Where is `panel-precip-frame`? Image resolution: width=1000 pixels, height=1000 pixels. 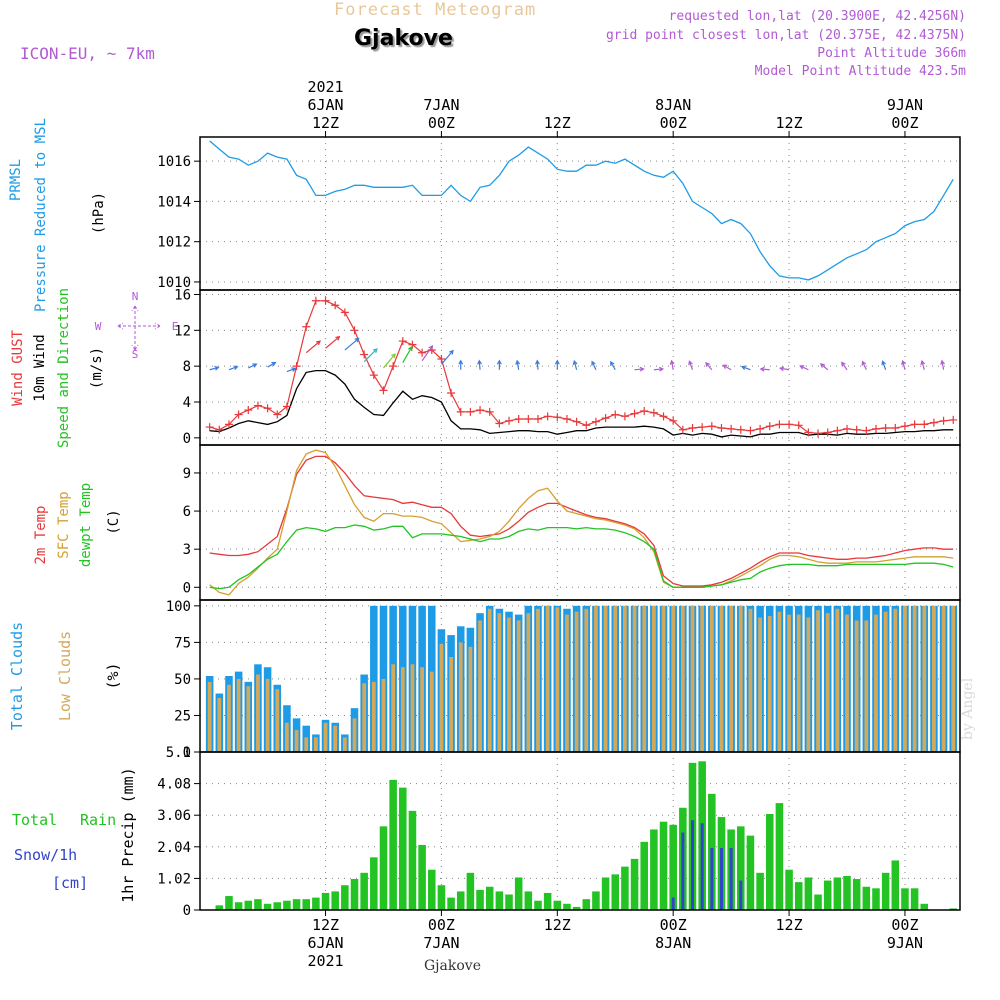 panel-precip-frame is located at coordinates (580, 831).